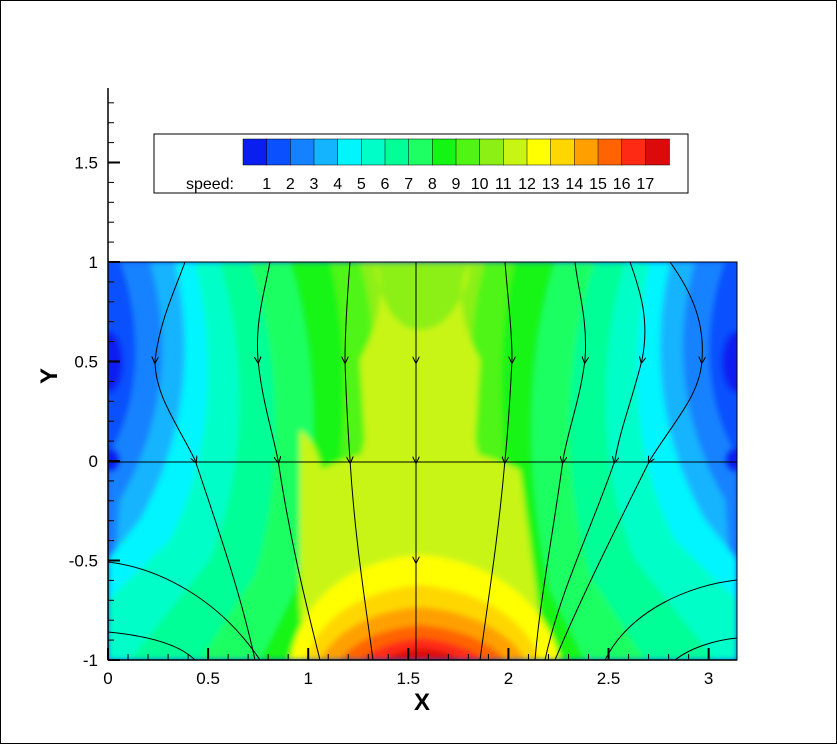  I want to click on y-tick-label: -1, so click(90, 660).